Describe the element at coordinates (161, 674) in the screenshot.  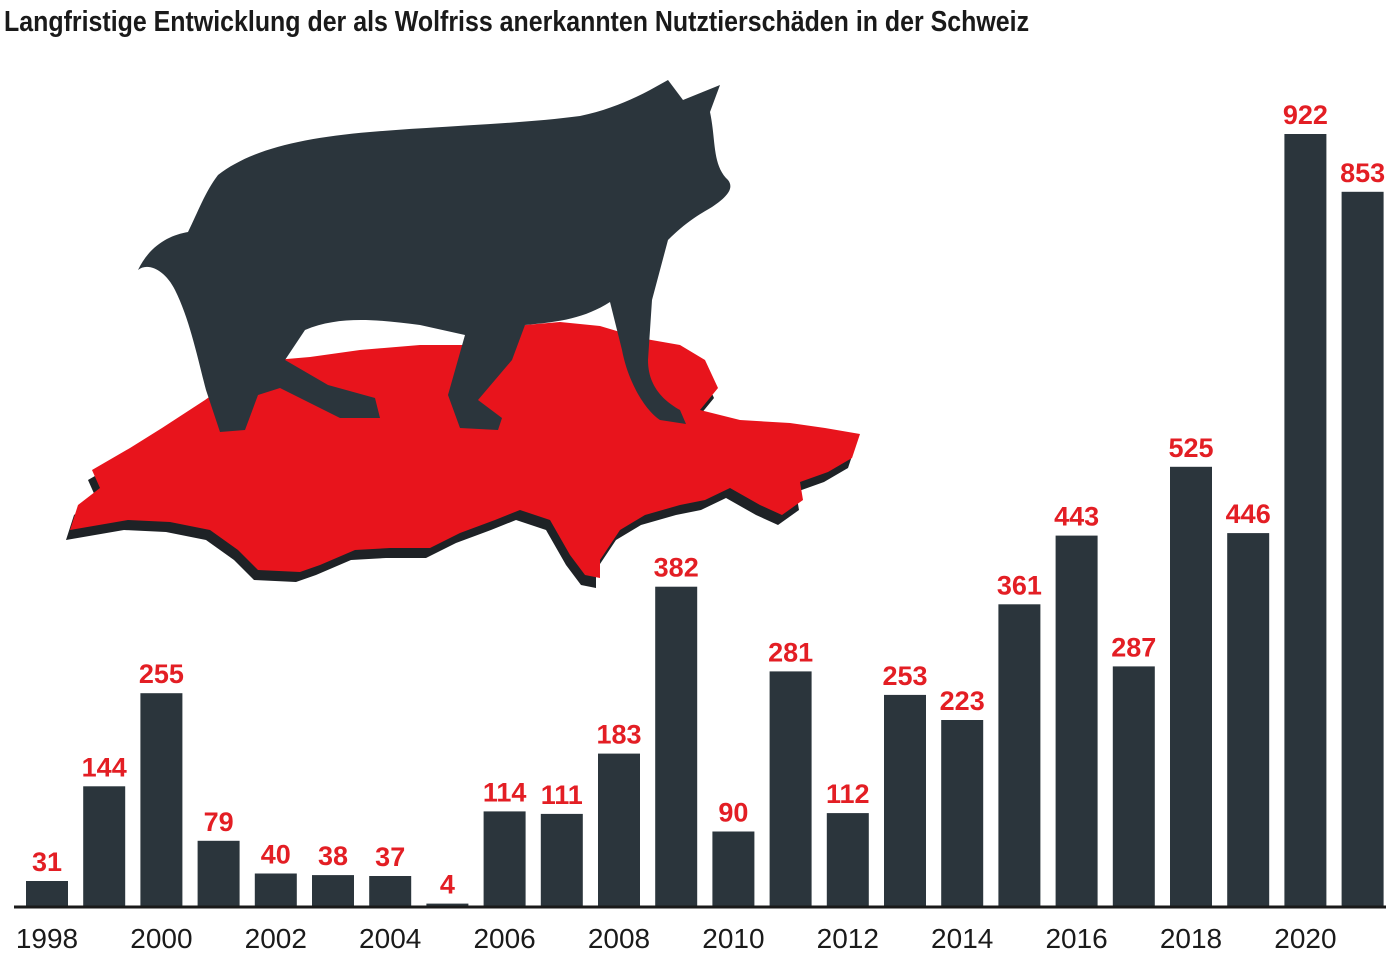
I see `data-label-2000: 255` at that location.